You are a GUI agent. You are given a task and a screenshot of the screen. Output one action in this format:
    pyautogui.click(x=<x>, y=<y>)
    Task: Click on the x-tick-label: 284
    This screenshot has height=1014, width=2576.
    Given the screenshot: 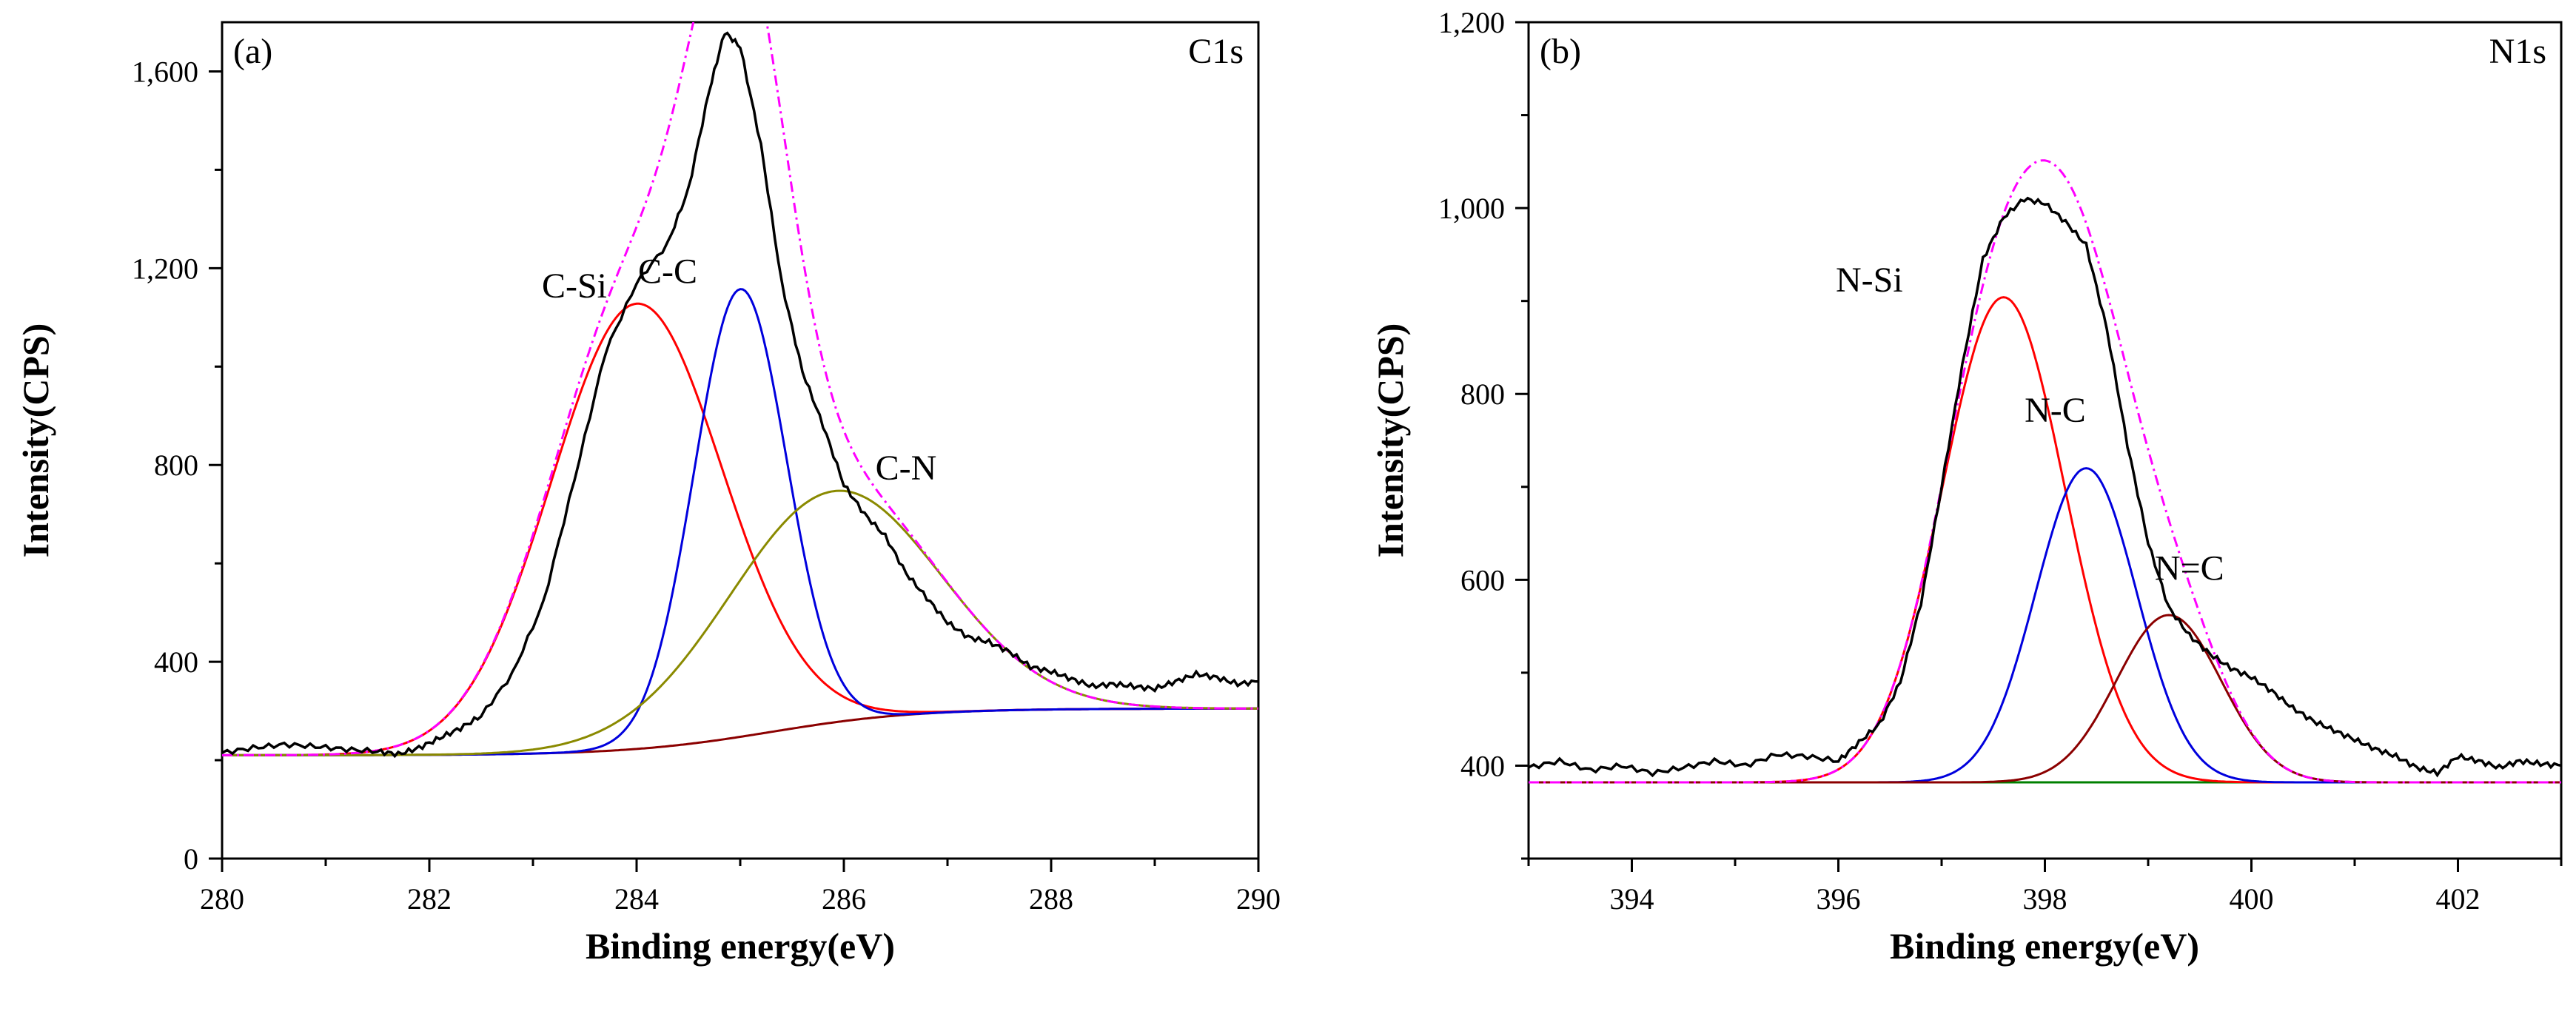 What is the action you would take?
    pyautogui.click(x=636, y=899)
    